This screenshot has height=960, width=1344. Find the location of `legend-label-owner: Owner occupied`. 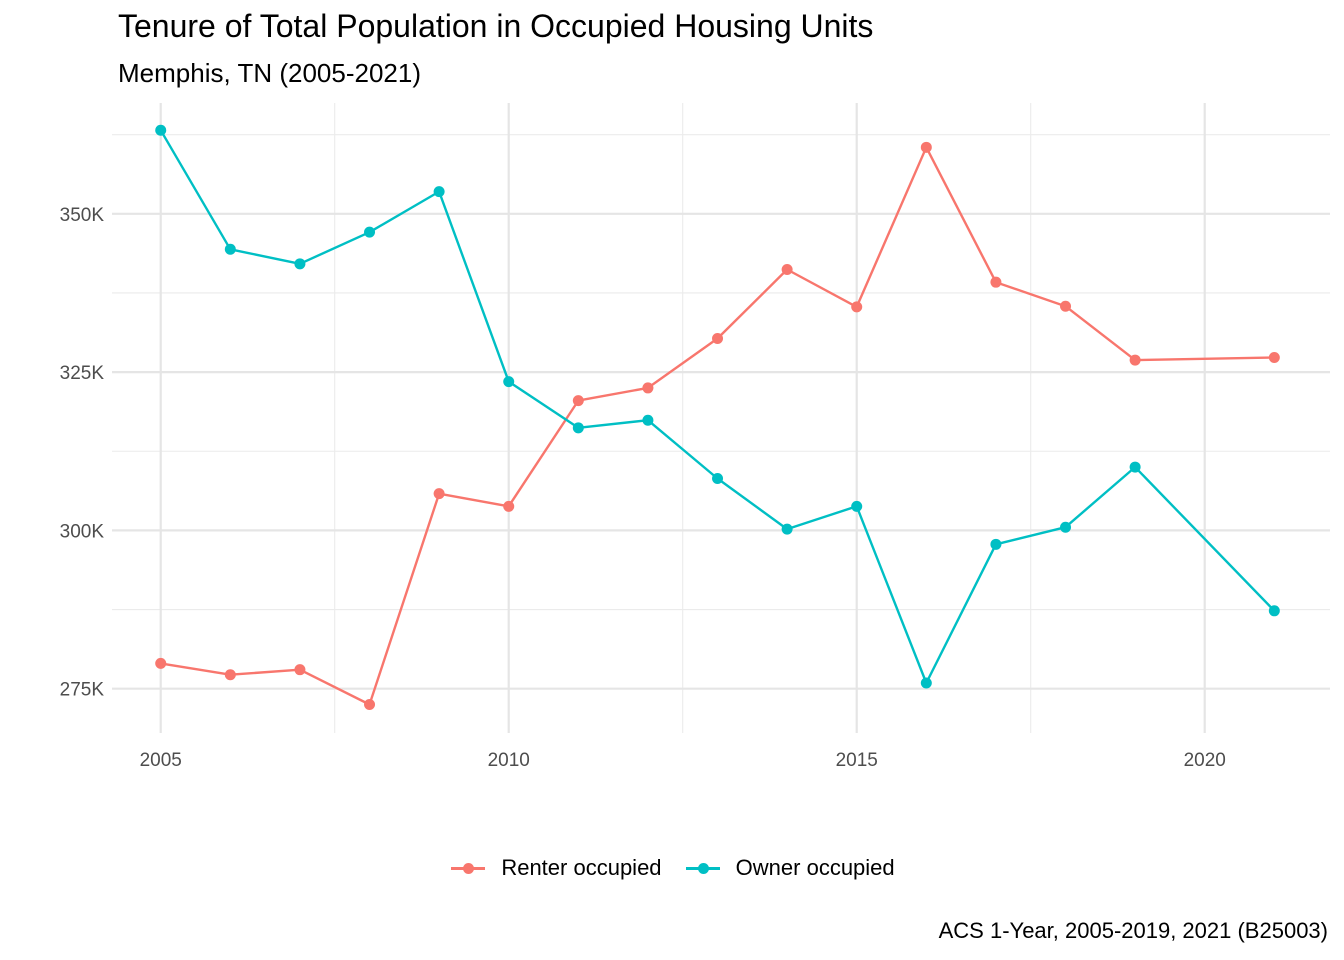

legend-label-owner: Owner occupied is located at coordinates (815, 867).